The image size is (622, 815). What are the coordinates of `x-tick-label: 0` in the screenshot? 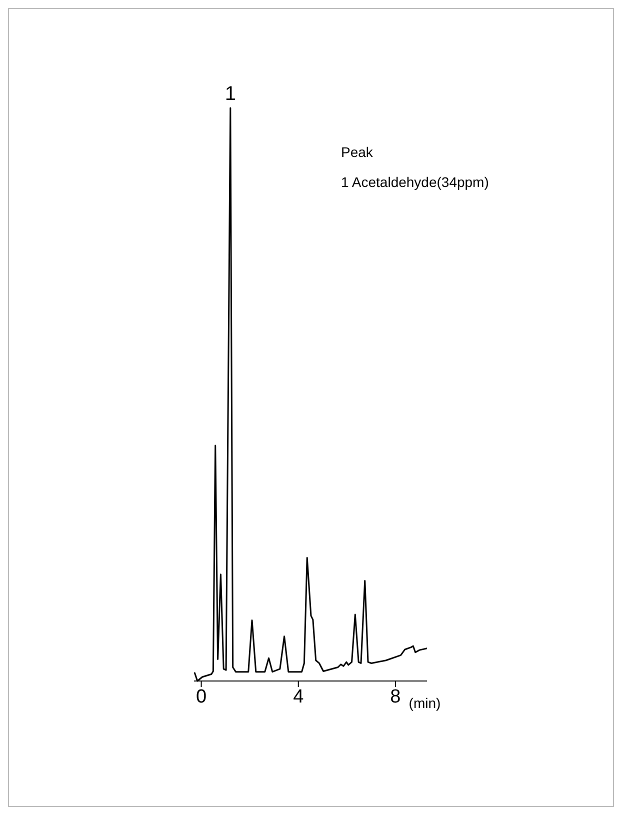 It's located at (201, 697).